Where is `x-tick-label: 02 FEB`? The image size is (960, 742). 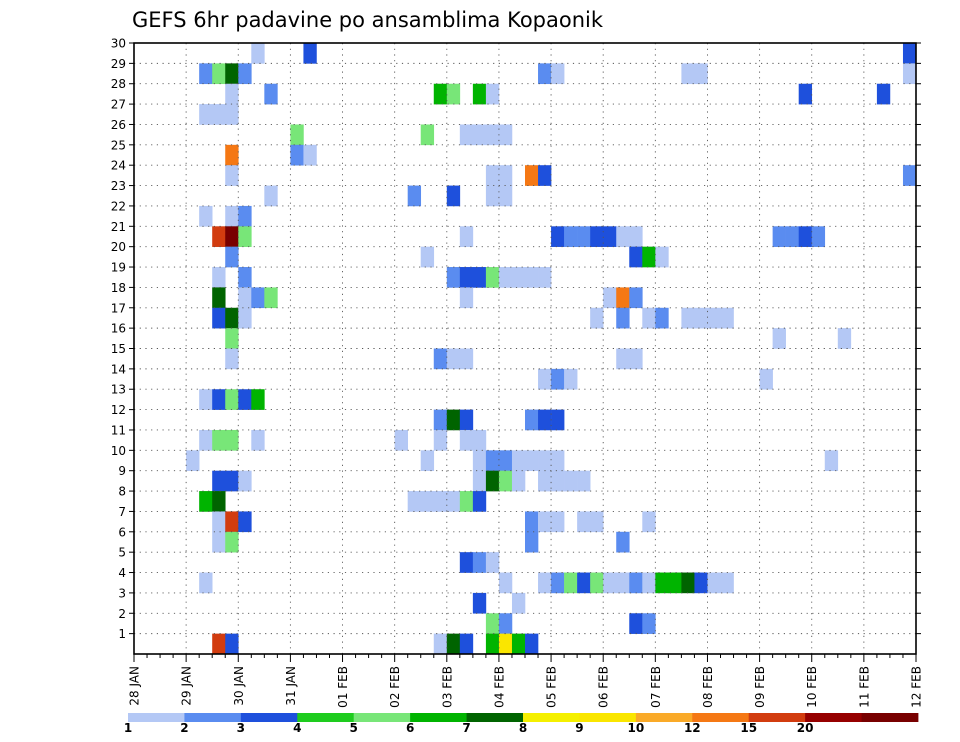
x-tick-label: 02 FEB is located at coordinates (395, 687).